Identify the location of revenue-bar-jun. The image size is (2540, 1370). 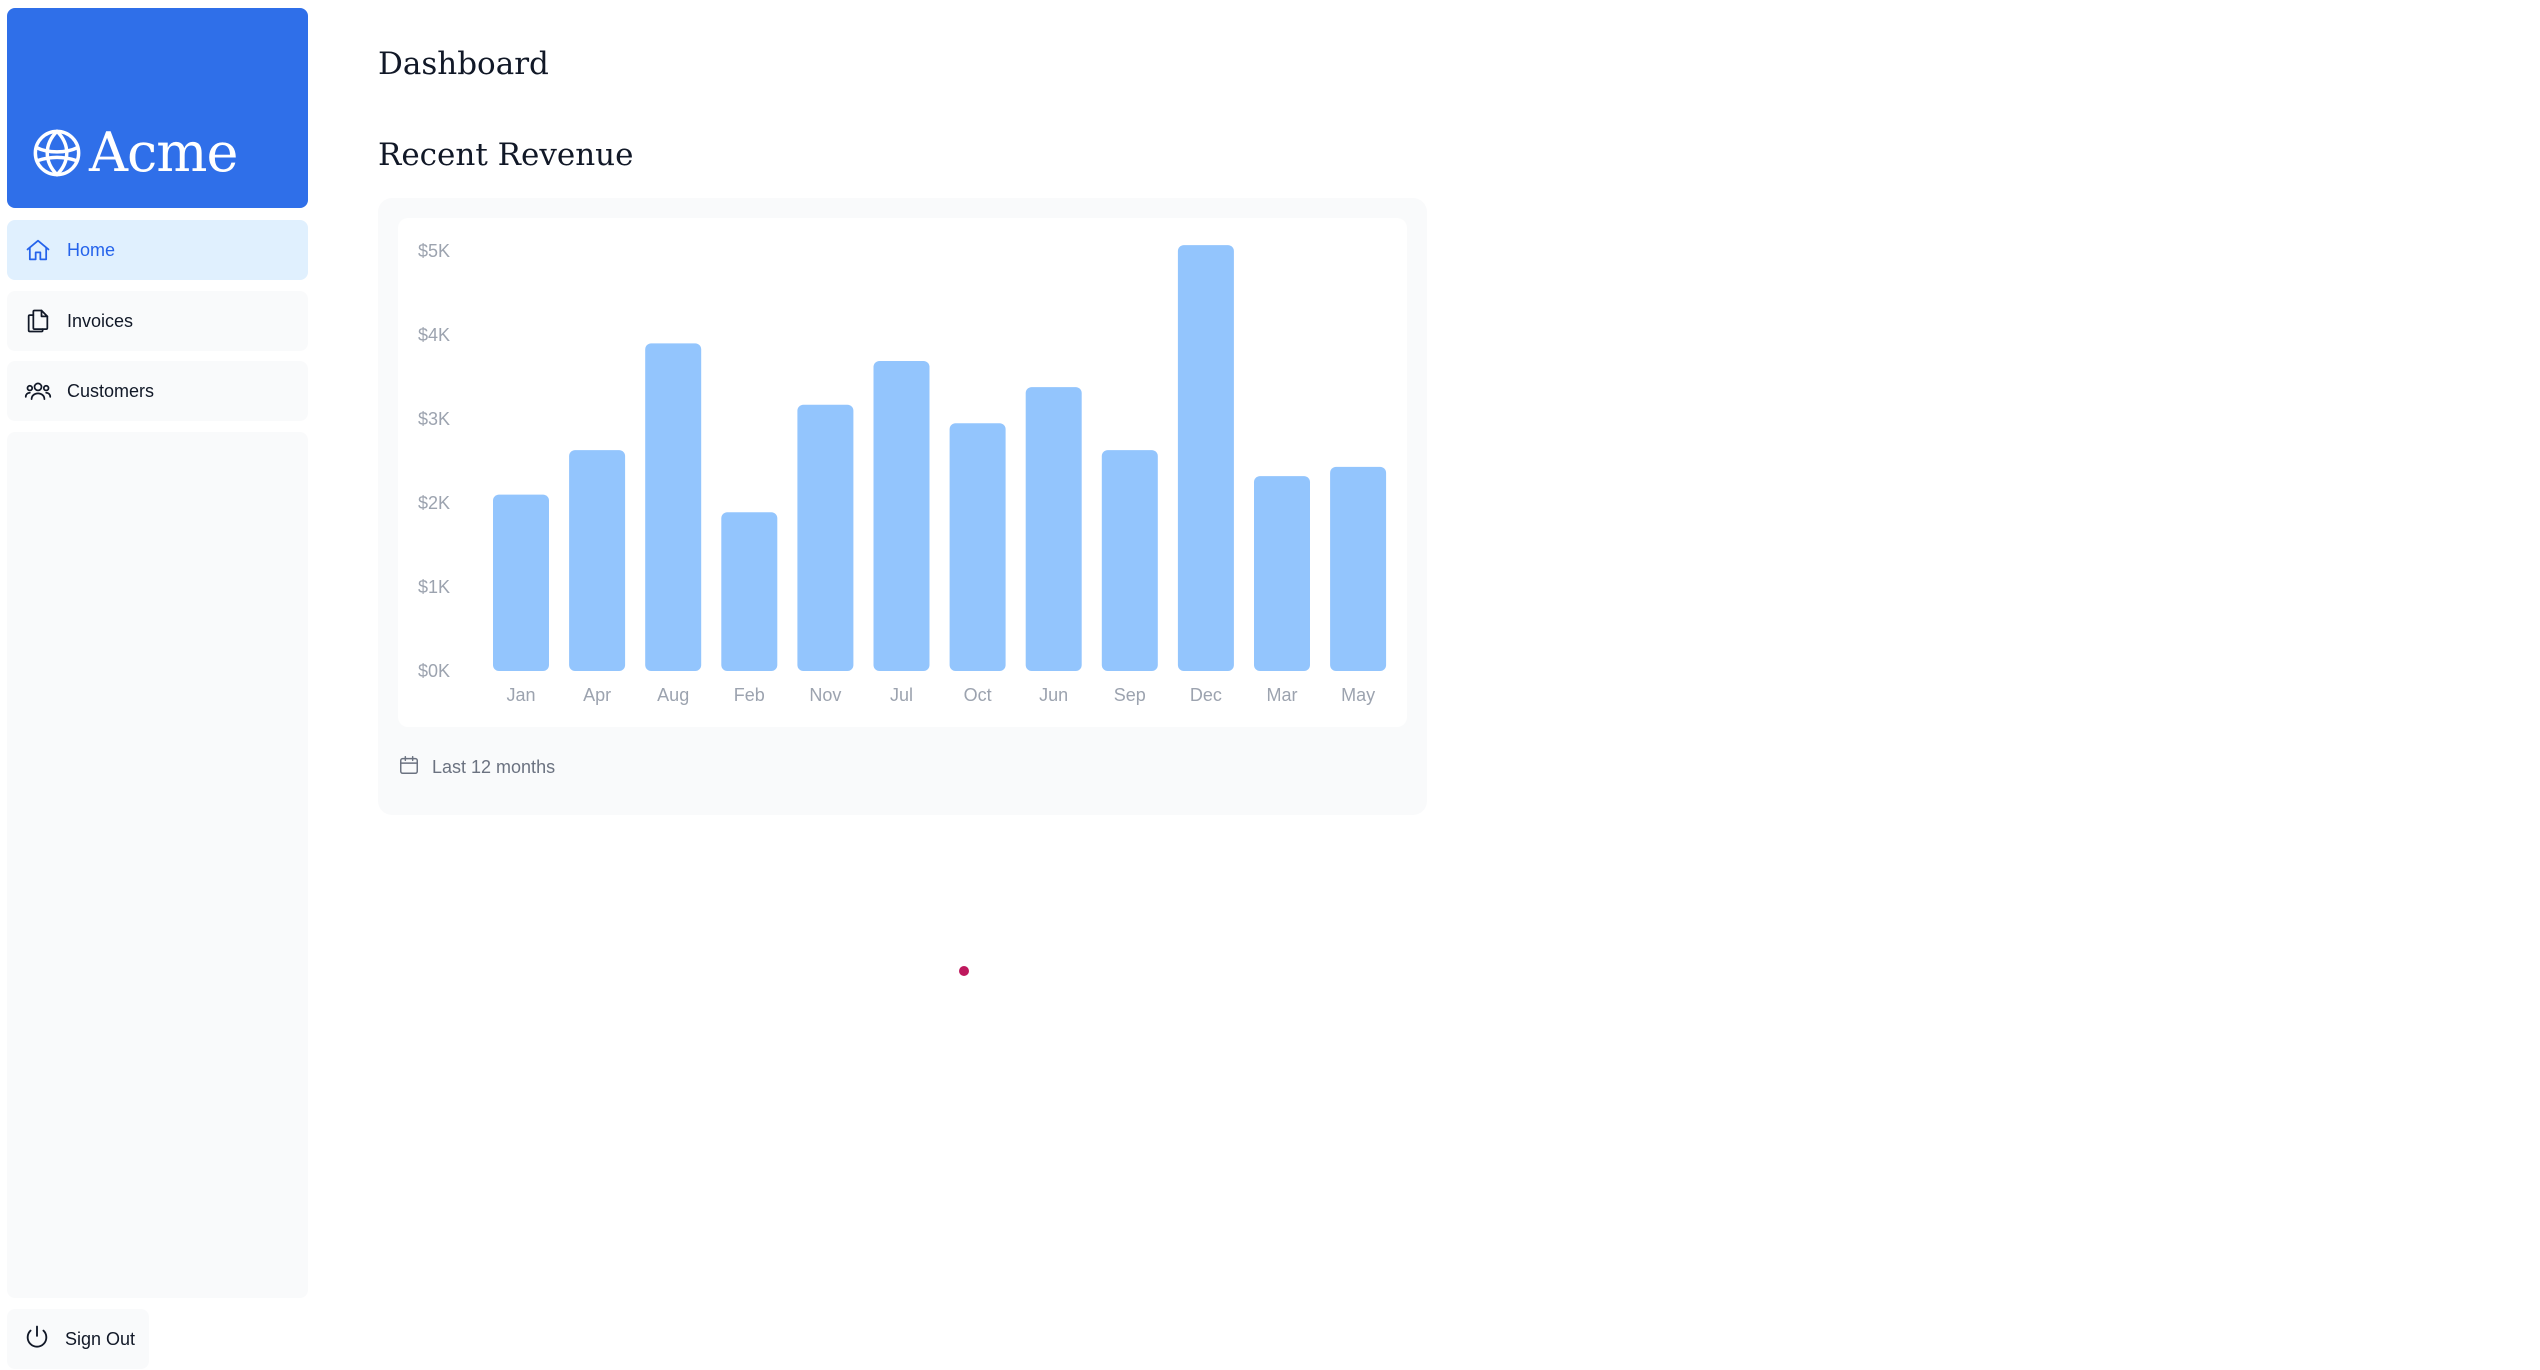
(1053, 529).